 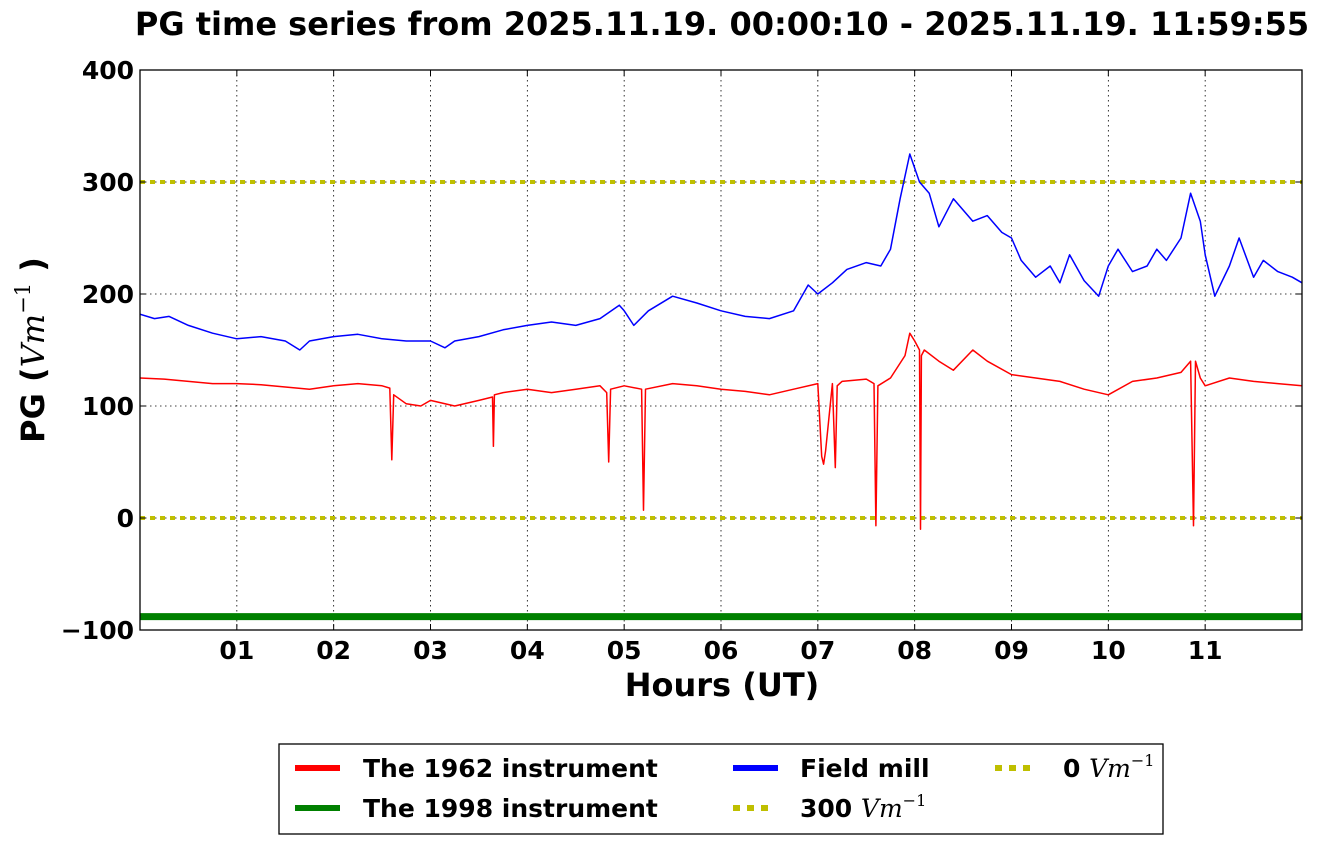 I want to click on x-axis-label: Hours (UT), so click(x=722, y=685).